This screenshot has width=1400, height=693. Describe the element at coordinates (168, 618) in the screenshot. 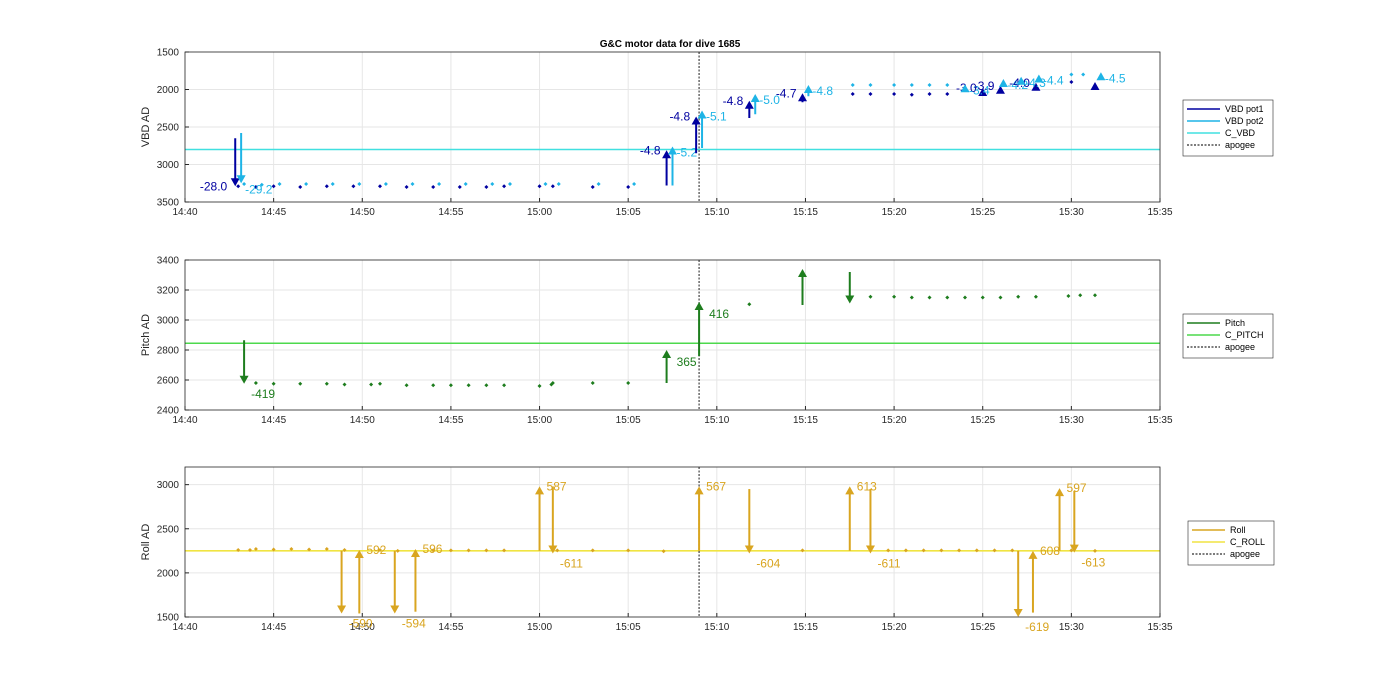

I see `y-tick-label: 1500` at that location.